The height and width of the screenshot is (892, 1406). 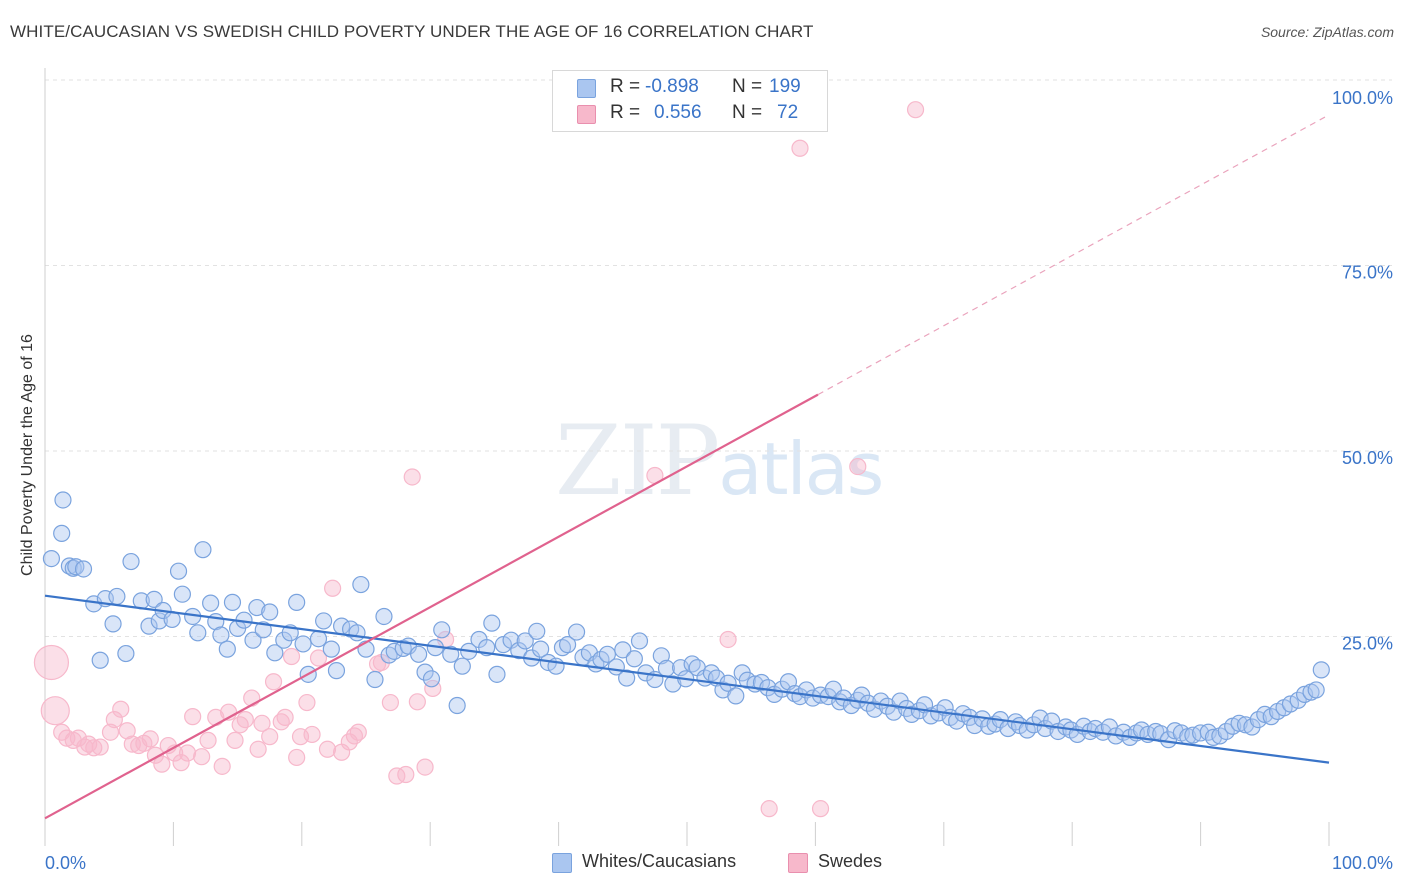 I want to click on x-tick-label: 0.0%, so click(x=65, y=863).